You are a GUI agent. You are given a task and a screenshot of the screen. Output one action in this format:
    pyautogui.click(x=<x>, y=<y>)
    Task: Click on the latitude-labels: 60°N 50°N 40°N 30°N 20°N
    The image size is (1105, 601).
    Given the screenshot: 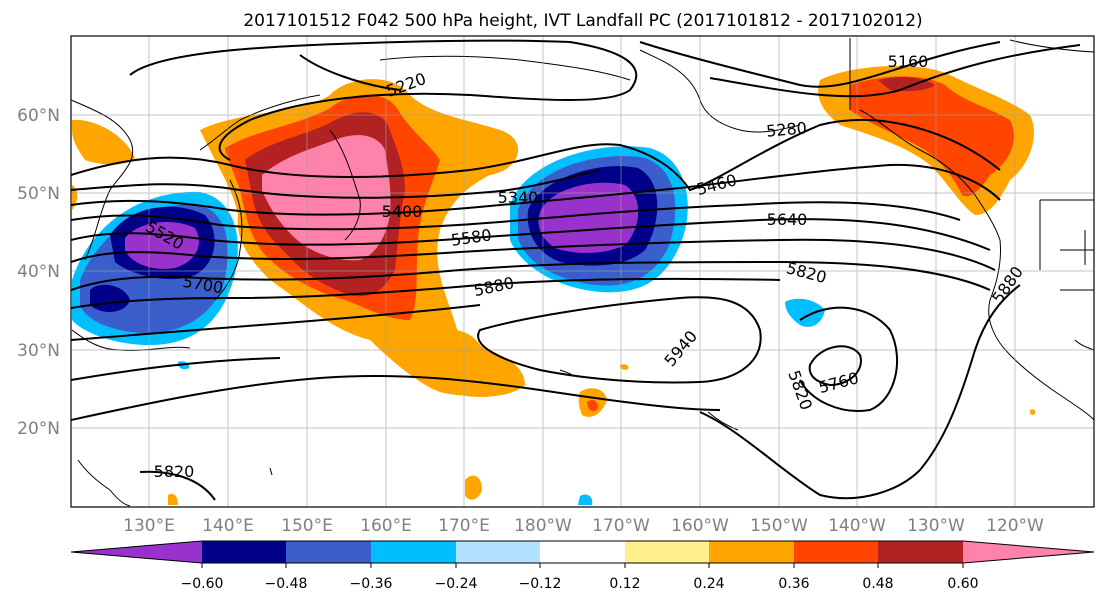 What is the action you would take?
    pyautogui.click(x=38, y=272)
    